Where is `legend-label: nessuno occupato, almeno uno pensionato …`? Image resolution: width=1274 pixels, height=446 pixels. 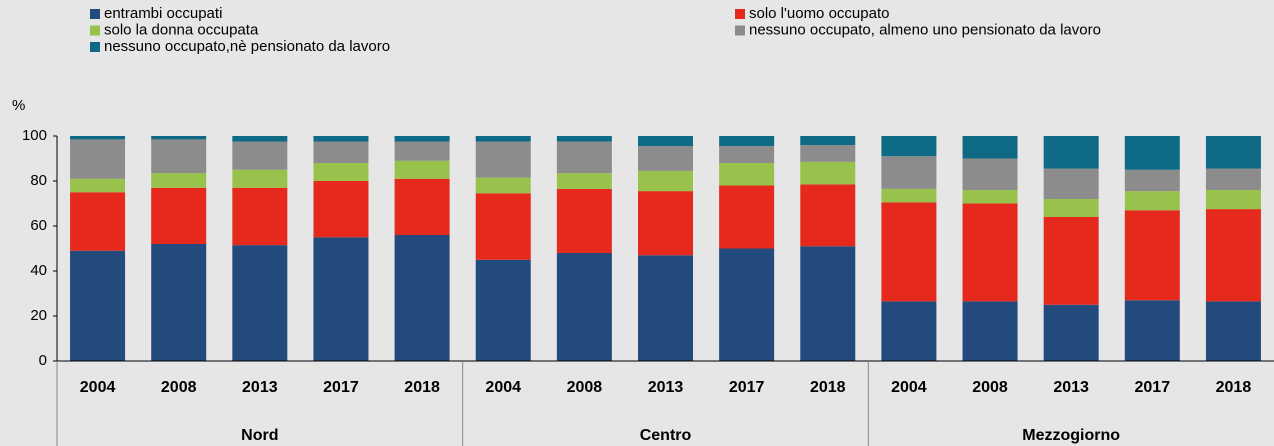 legend-label: nessuno occupato, almeno uno pensionato … is located at coordinates (925, 29).